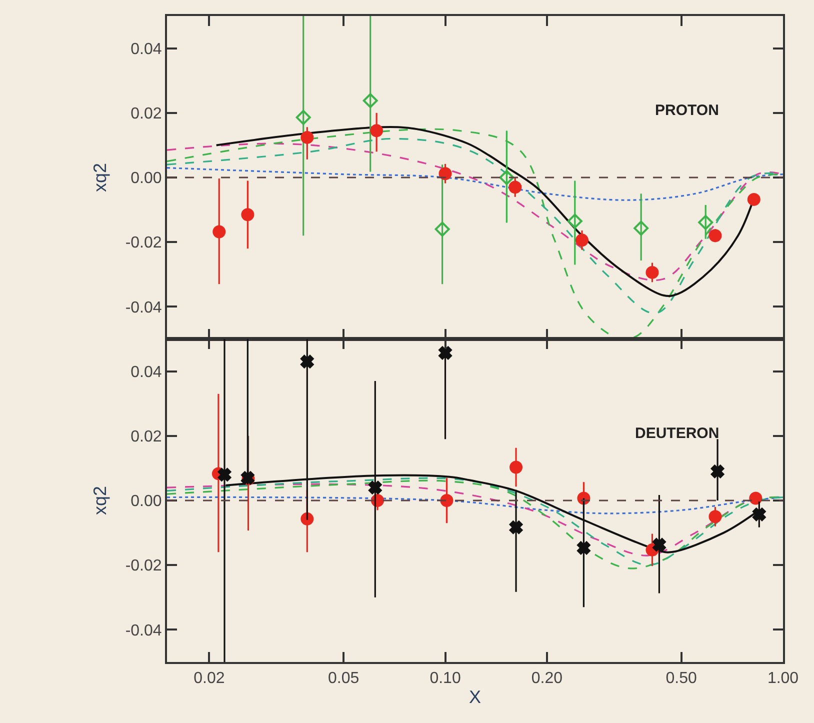  Describe the element at coordinates (681, 679) in the screenshot. I see `x-tick-label: 0.50` at that location.